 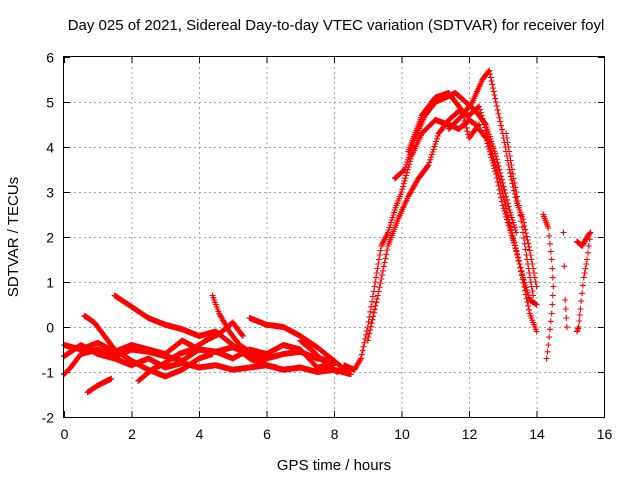 I want to click on x-tick-label: 10, so click(x=402, y=434).